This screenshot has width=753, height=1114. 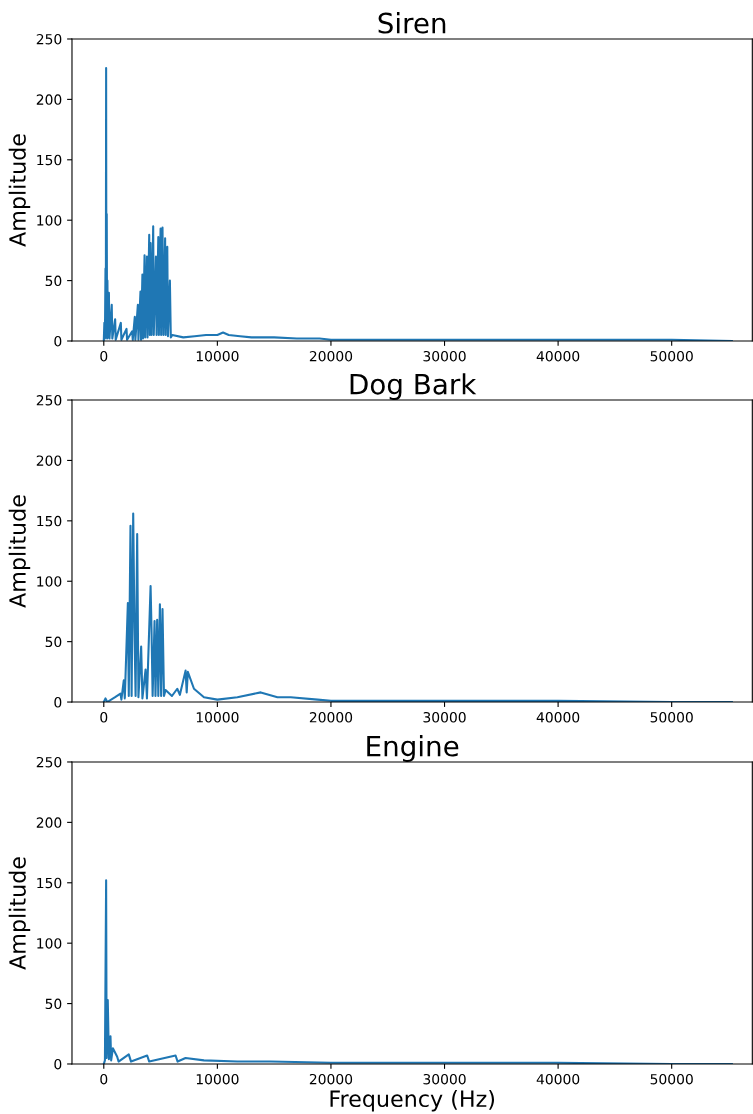 What do you see at coordinates (412, 23) in the screenshot?
I see `chart-title: Siren` at bounding box center [412, 23].